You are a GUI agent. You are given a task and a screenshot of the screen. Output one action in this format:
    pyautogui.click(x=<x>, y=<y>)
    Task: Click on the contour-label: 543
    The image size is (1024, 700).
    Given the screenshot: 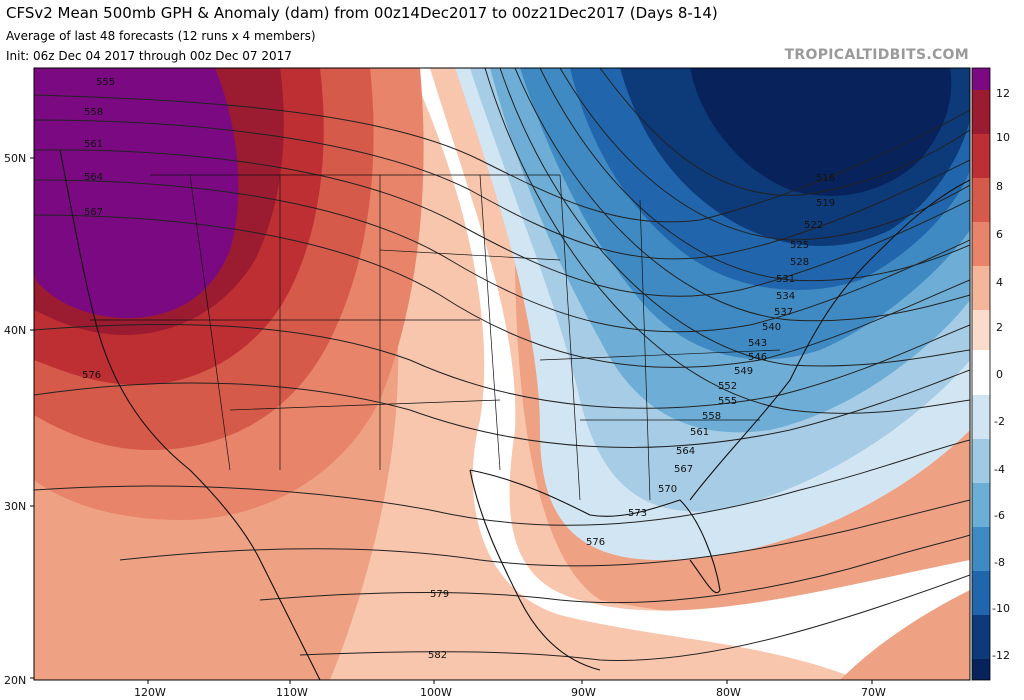 What is the action you would take?
    pyautogui.click(x=757, y=343)
    